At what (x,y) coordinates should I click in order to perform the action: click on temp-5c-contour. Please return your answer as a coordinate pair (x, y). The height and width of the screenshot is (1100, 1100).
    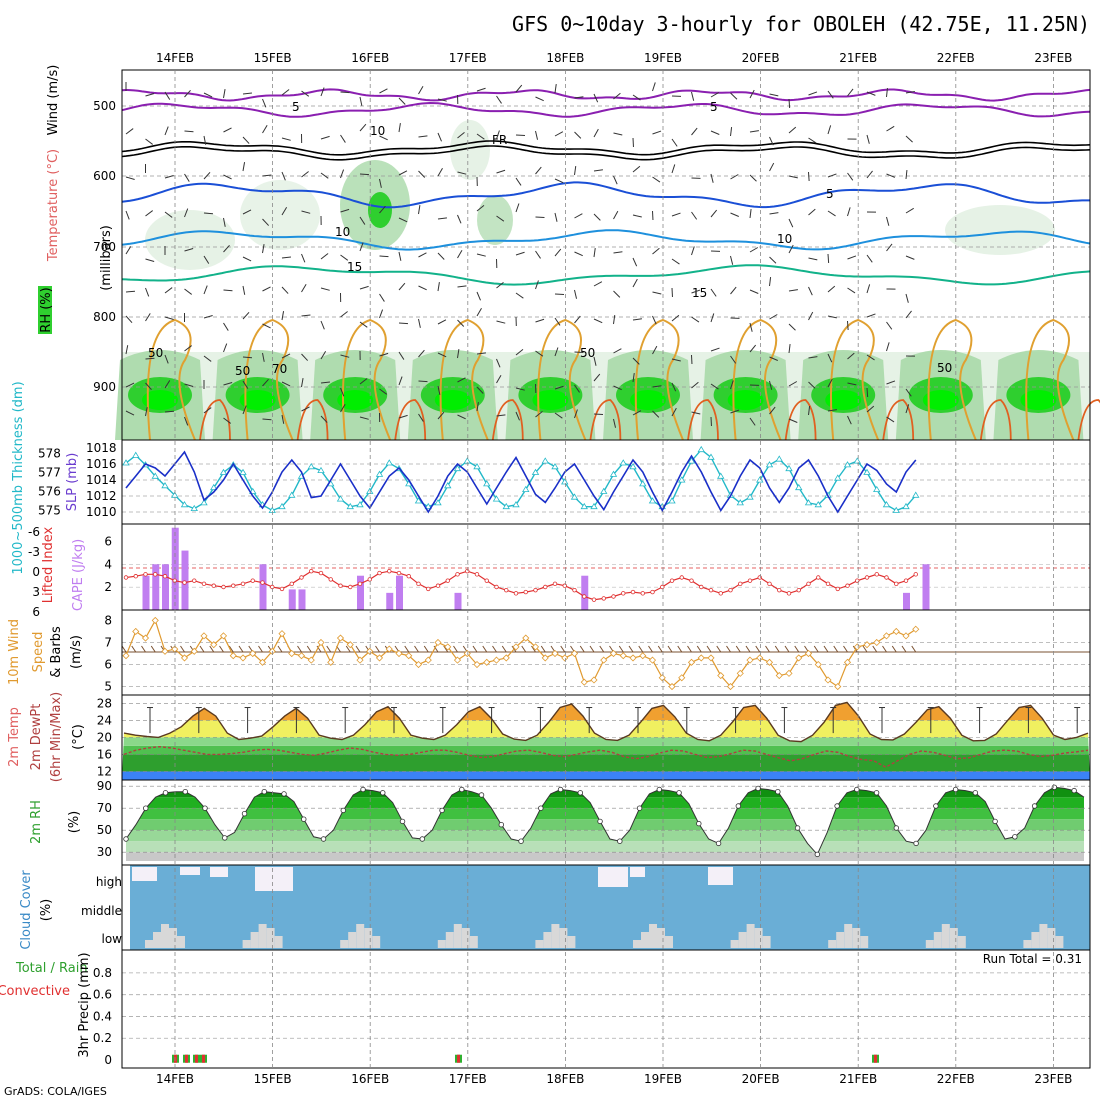
    Looking at the image, I should click on (605, 195).